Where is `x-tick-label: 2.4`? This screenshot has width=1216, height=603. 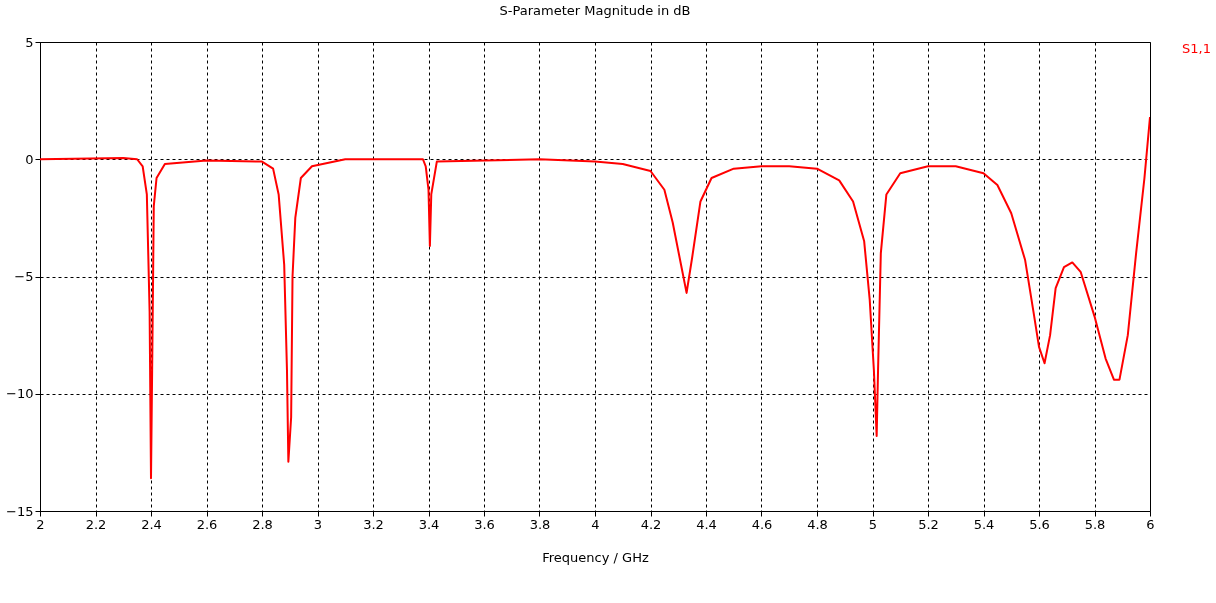 x-tick-label: 2.4 is located at coordinates (151, 524).